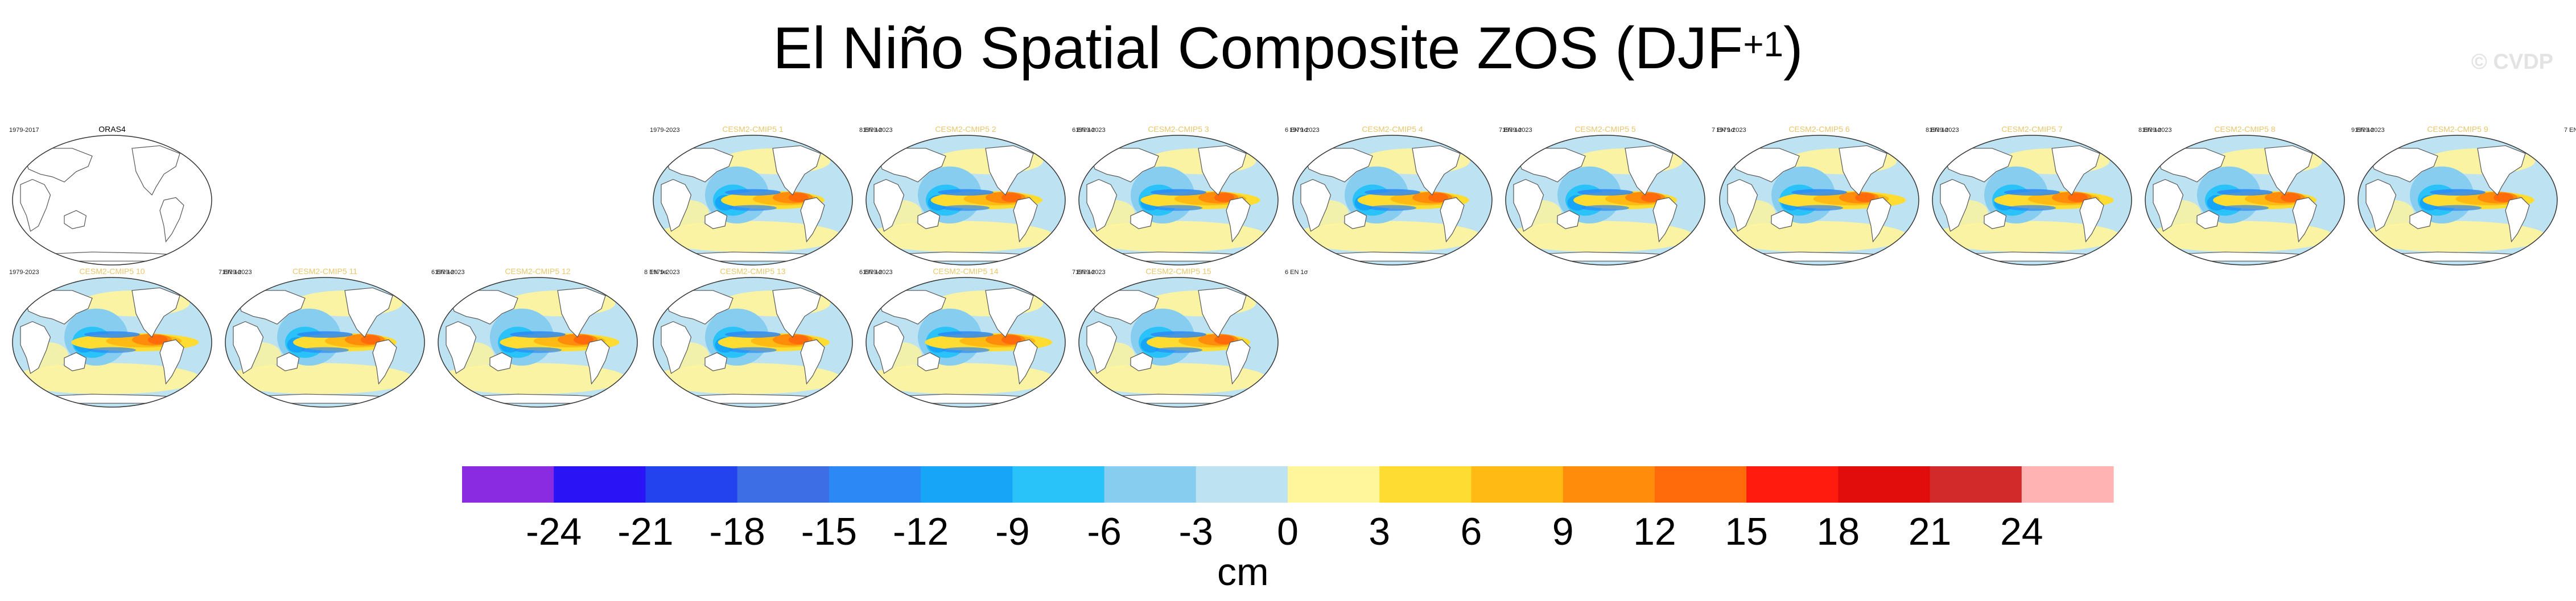  What do you see at coordinates (1258, 48) in the screenshot?
I see `title-main: El Niño Spatial Composite ZOS (DJF` at bounding box center [1258, 48].